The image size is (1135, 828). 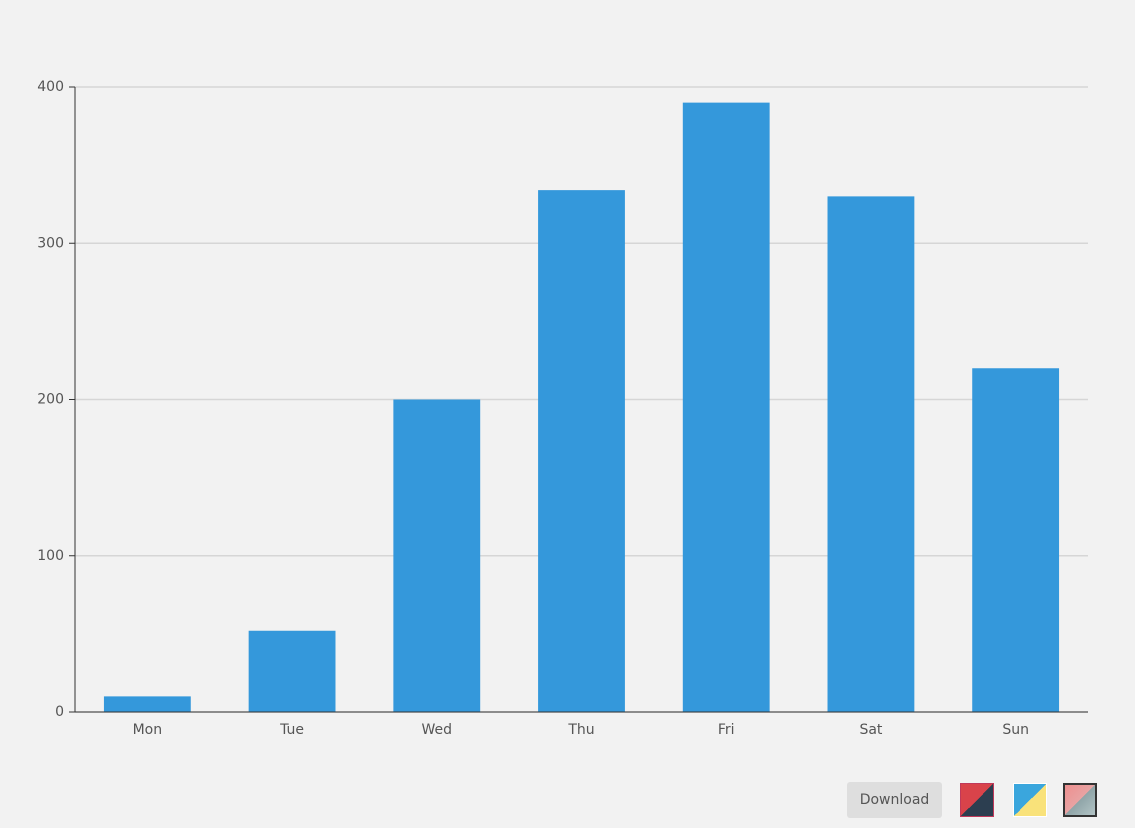 I want to click on x-tick-label: Thu, so click(x=580, y=730).